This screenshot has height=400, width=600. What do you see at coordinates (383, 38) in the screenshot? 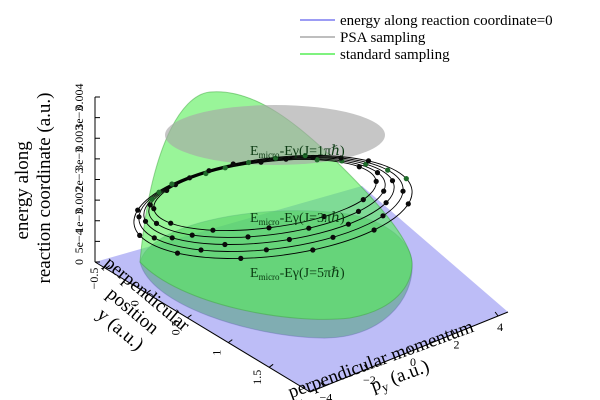
I see `legend-label-psa: PSA sampling` at bounding box center [383, 38].